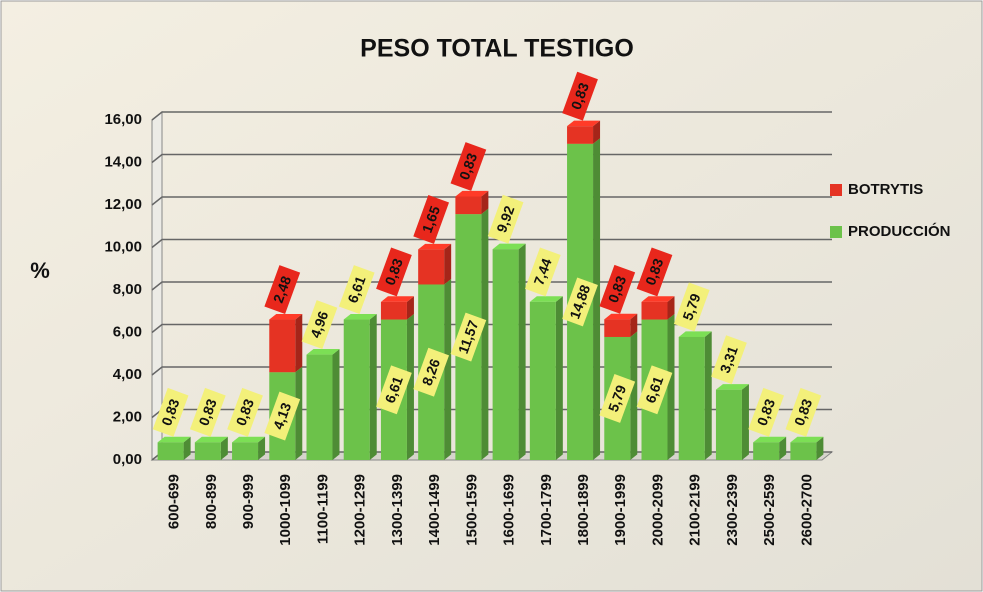  Describe the element at coordinates (899, 231) in the screenshot. I see `legend-label: PRODUCCIÓN` at that location.